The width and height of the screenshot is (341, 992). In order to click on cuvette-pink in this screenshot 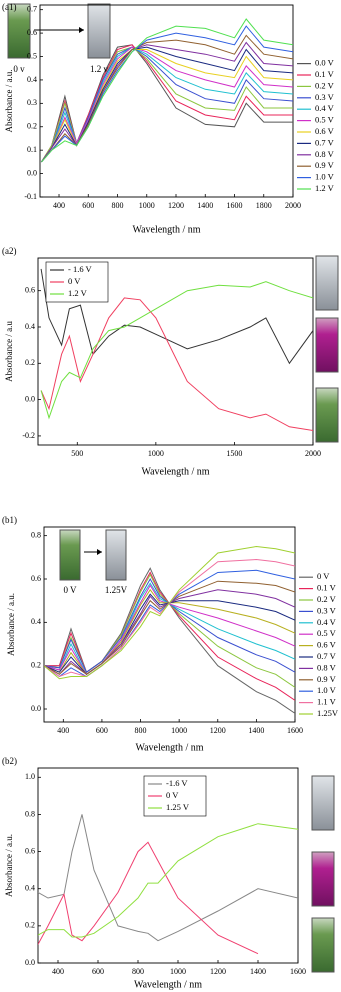, I will do `click(323, 879)`.